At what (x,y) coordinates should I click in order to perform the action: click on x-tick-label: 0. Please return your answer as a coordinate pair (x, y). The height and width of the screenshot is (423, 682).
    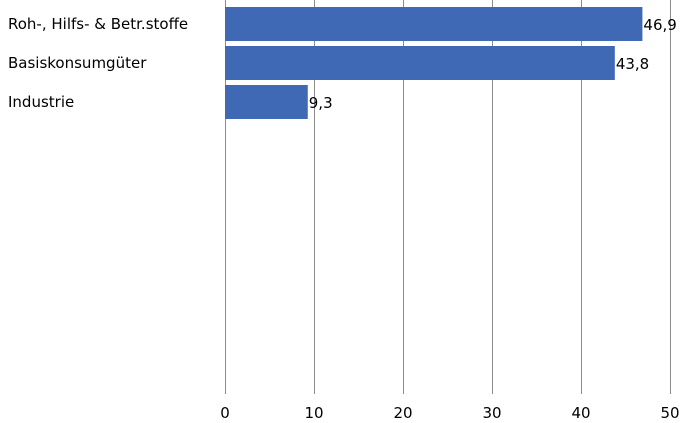
    Looking at the image, I should click on (225, 413).